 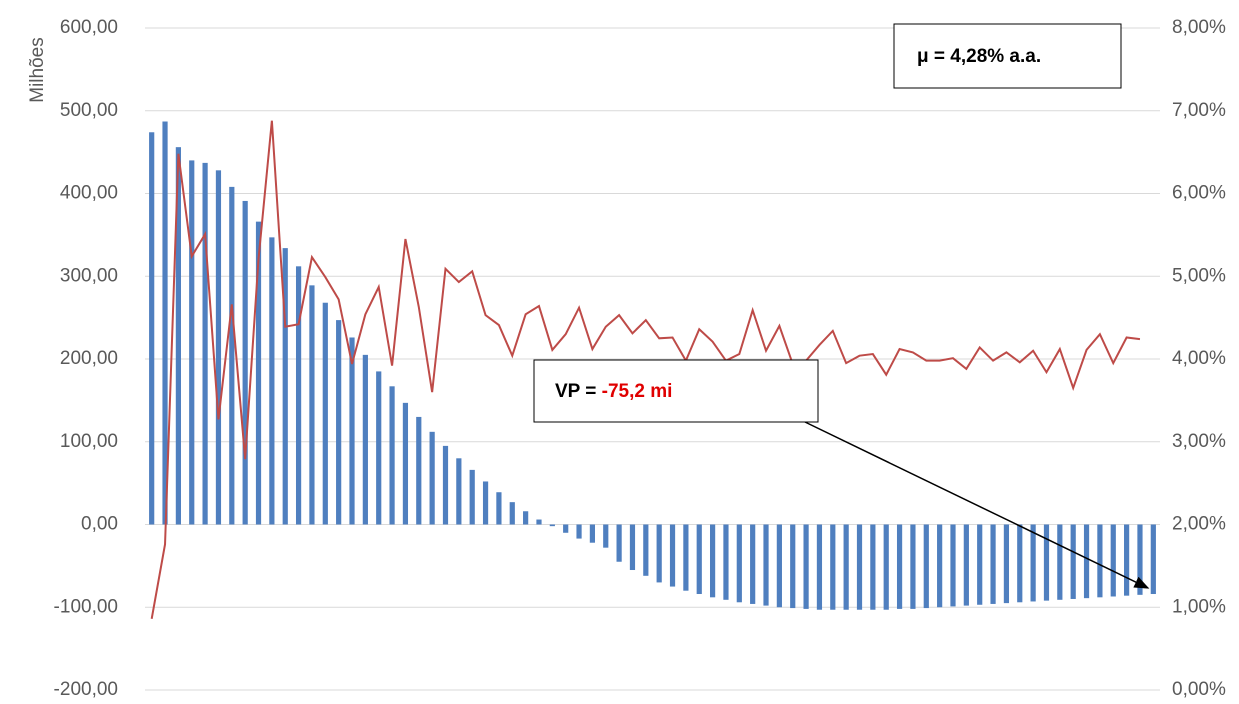 What do you see at coordinates (37, 69) in the screenshot?
I see `y-axis-title: Milhões` at bounding box center [37, 69].